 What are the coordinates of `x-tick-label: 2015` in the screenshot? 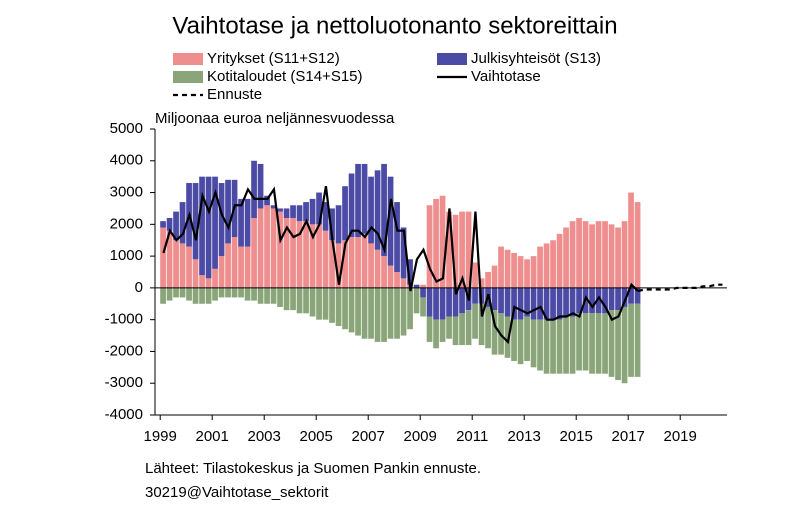 It's located at (576, 436).